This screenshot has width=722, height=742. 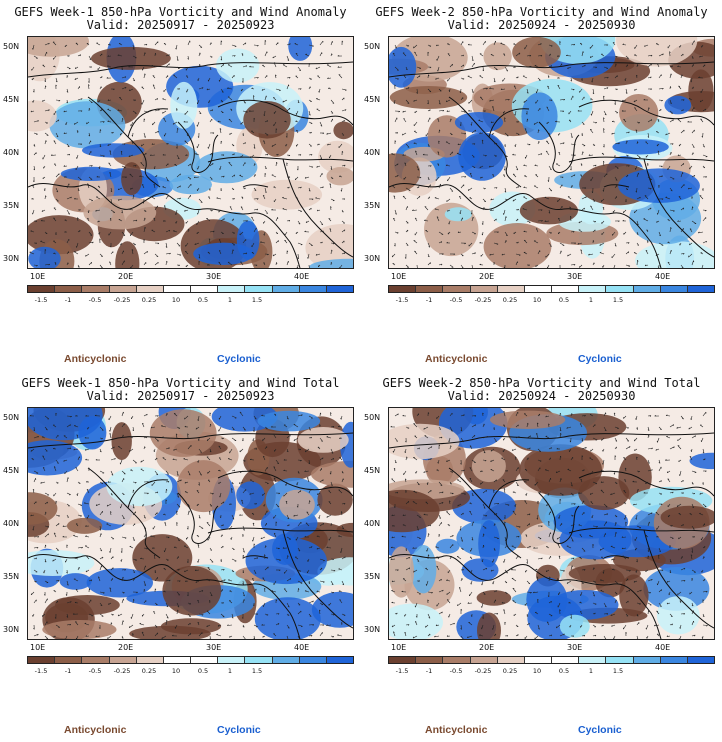 I want to click on colorbar-label: -0.25, so click(x=122, y=300).